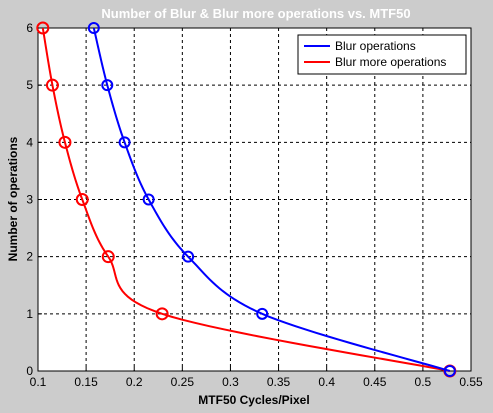 This screenshot has width=493, height=413. What do you see at coordinates (375, 46) in the screenshot?
I see `legend-label-blur: Blur operations` at bounding box center [375, 46].